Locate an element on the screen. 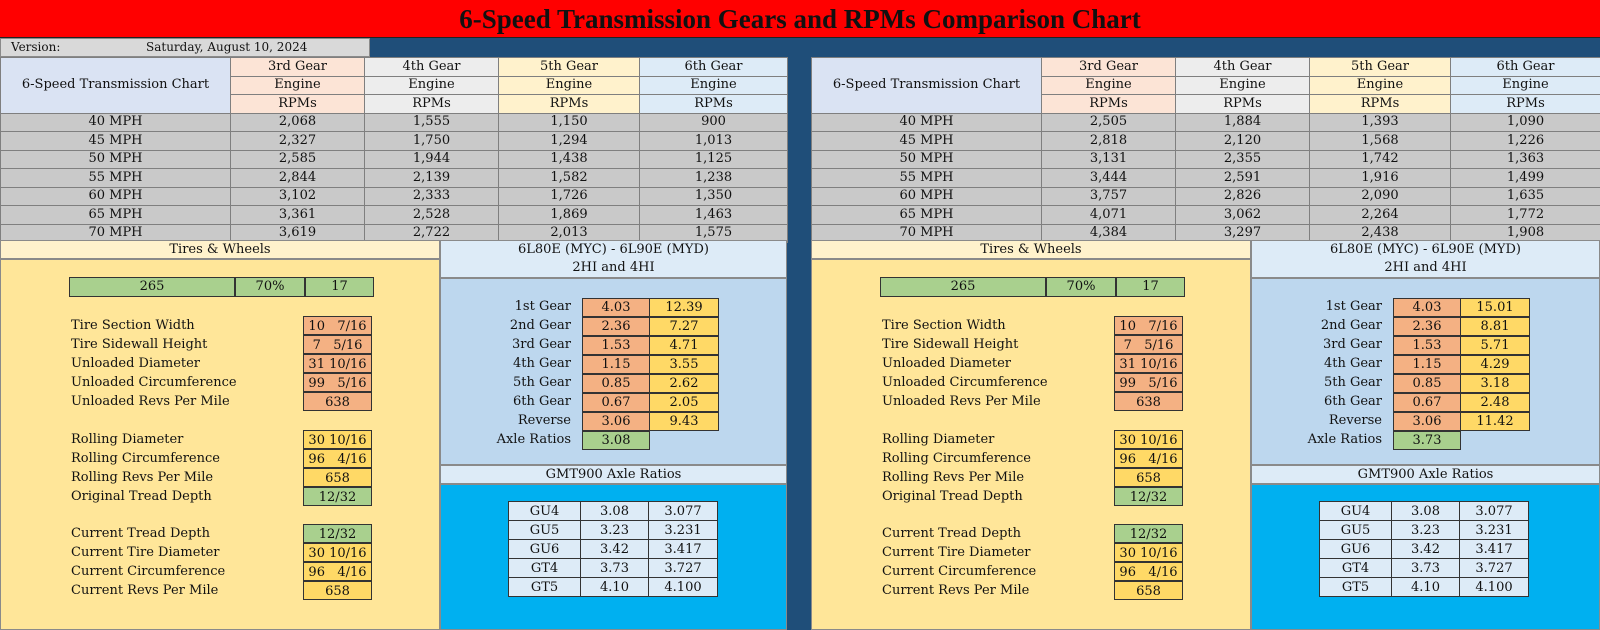 This screenshot has height=630, width=1600. rpm-cell: 2,505 is located at coordinates (1108, 122).